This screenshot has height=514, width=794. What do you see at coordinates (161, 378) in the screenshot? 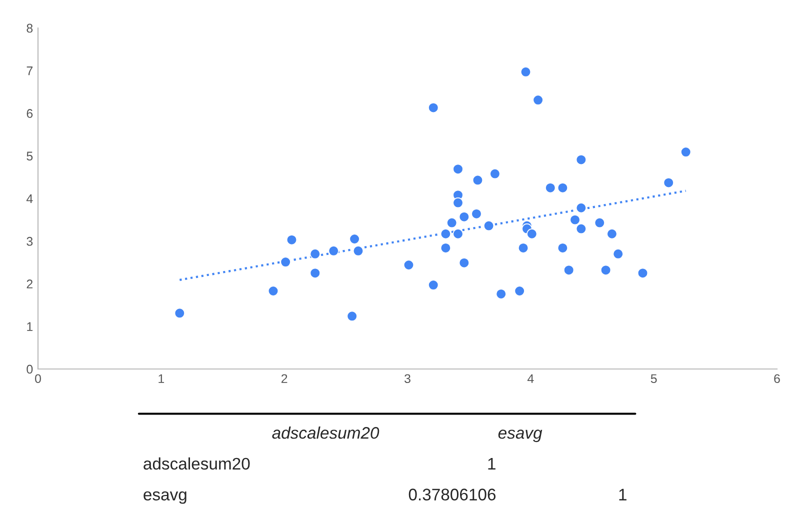
I see `x-tick-label: 1` at bounding box center [161, 378].